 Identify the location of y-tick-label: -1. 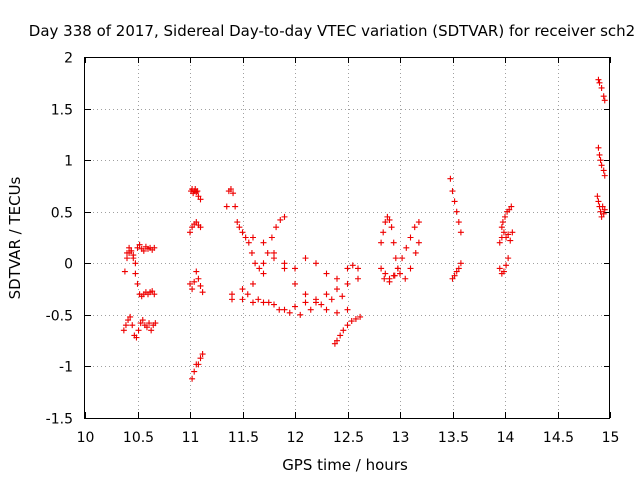
(66, 368).